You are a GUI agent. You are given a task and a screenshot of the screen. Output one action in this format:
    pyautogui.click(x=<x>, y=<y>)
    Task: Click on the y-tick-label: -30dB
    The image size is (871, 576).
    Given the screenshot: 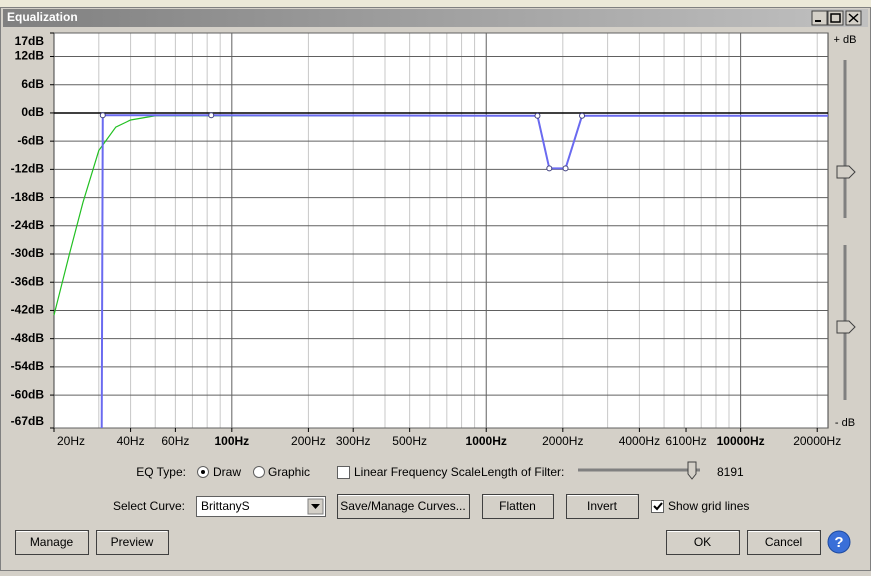 What is the action you would take?
    pyautogui.click(x=28, y=253)
    